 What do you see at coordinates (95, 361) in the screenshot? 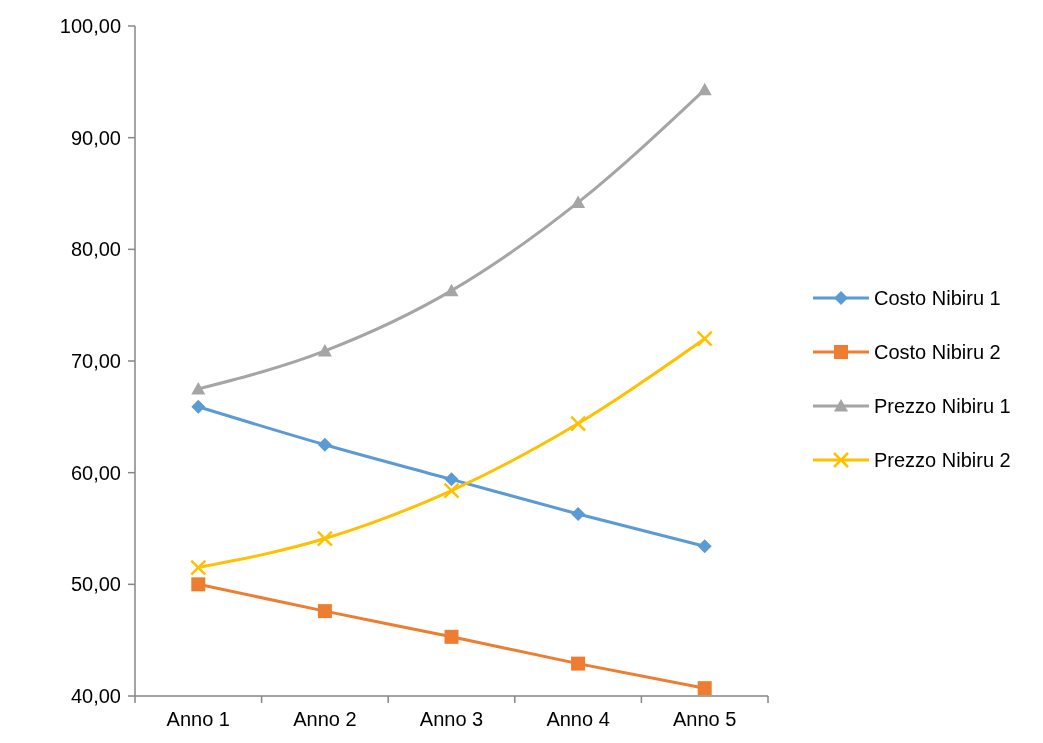
I see `y-tick-label: 70,00` at bounding box center [95, 361].